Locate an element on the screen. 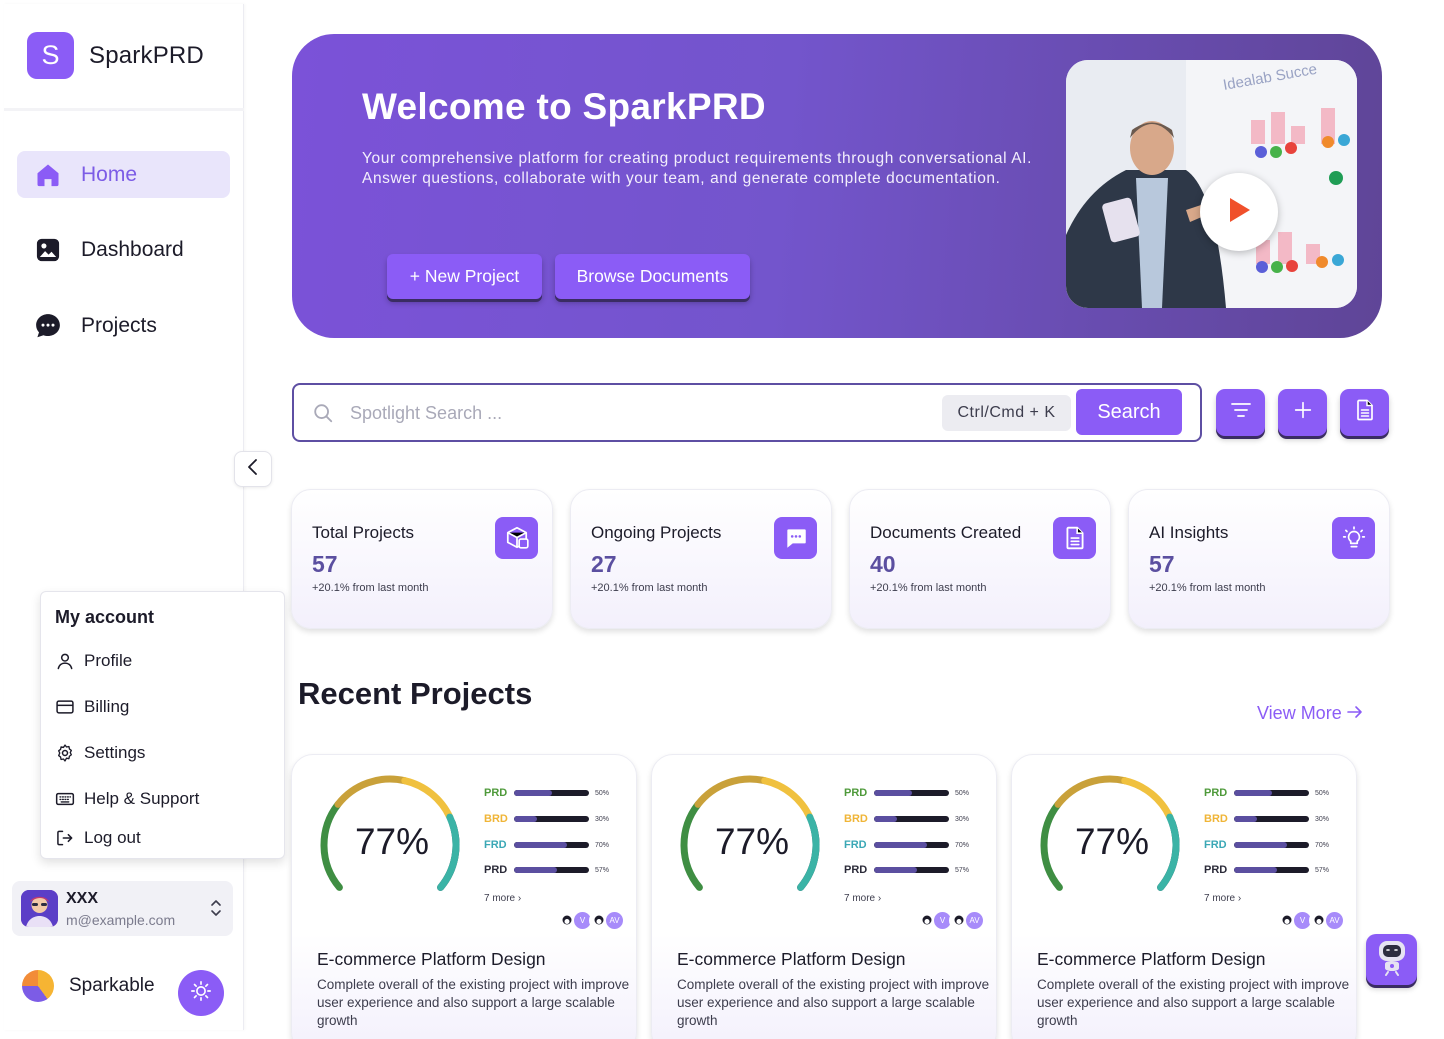 The width and height of the screenshot is (1444, 1039). sidebar-item-label: Home is located at coordinates (109, 175).